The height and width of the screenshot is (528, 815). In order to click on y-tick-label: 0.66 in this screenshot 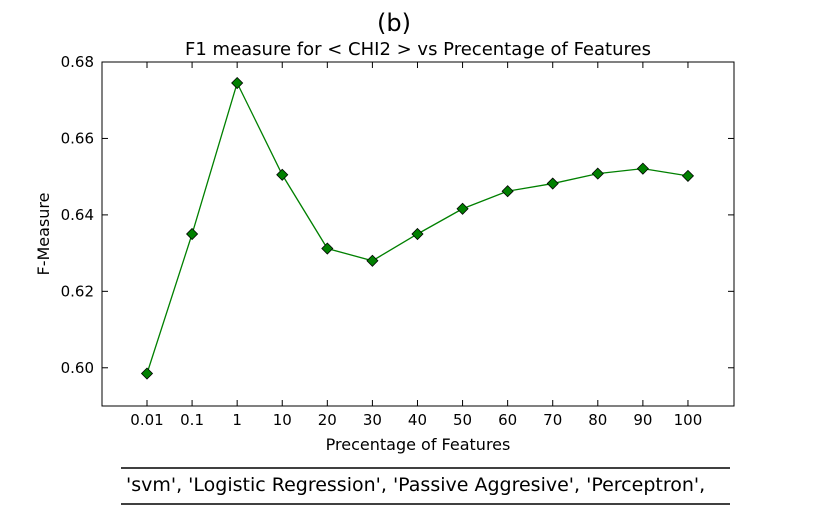, I will do `click(77, 138)`.